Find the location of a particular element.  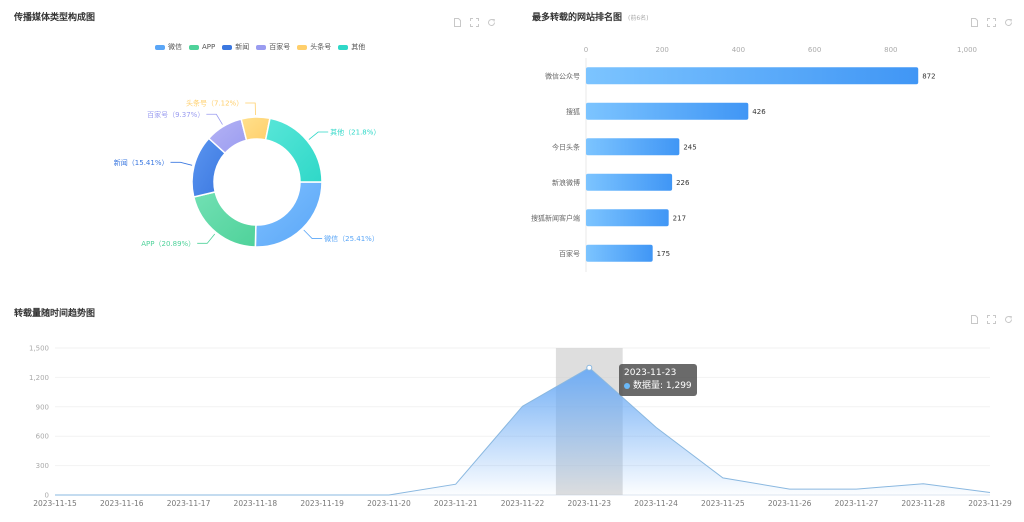

legend-item: 头条号 is located at coordinates (314, 47).